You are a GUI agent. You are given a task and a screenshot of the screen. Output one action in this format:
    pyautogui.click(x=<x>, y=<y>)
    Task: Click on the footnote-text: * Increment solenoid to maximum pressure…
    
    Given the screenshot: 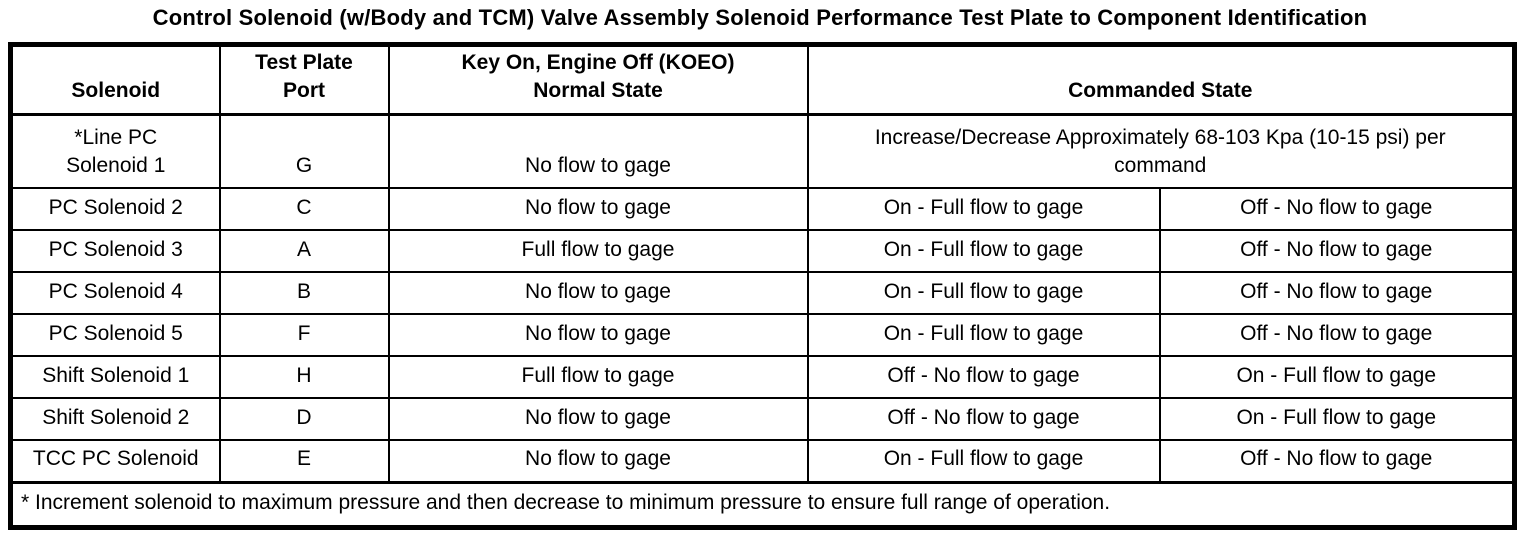 What is the action you would take?
    pyautogui.click(x=762, y=504)
    